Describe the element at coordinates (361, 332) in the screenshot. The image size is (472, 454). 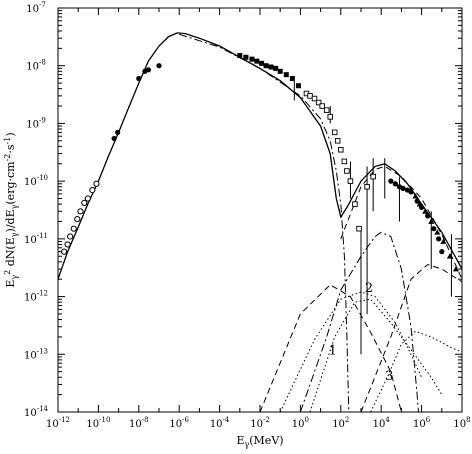
I see `annotations-layer: 1 2 3` at that location.